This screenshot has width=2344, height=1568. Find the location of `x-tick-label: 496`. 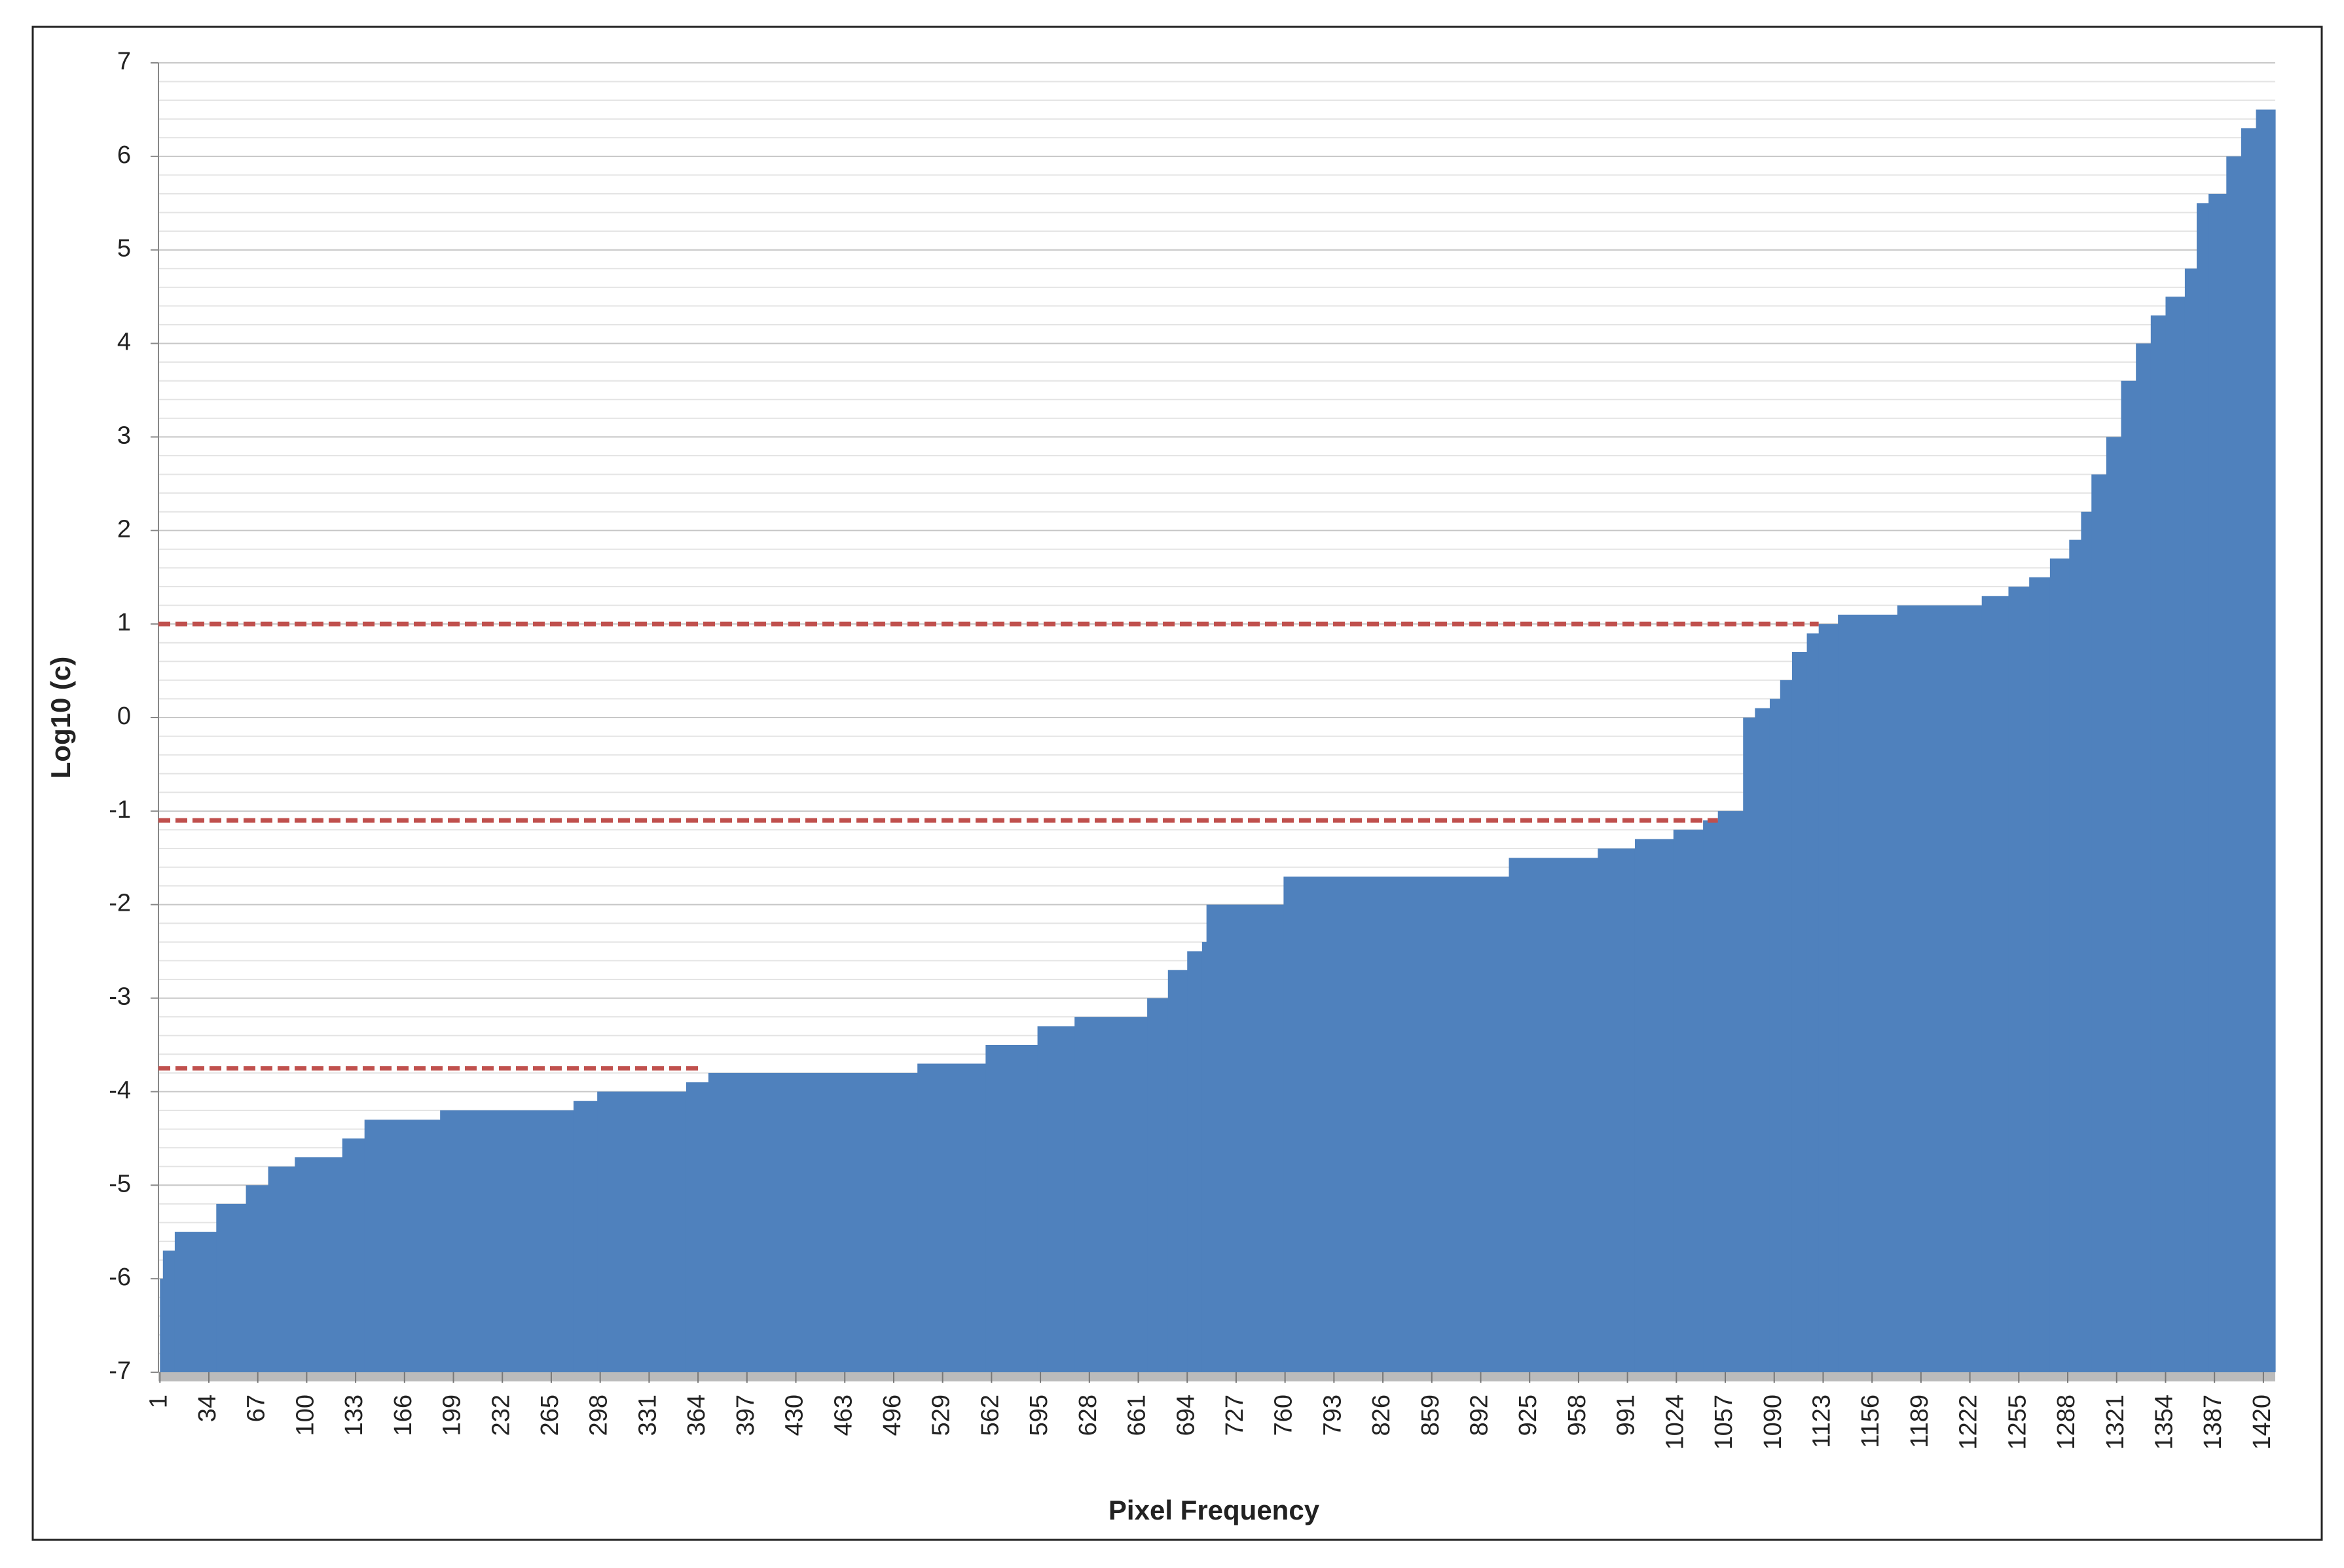

x-tick-label: 496 is located at coordinates (892, 1415).